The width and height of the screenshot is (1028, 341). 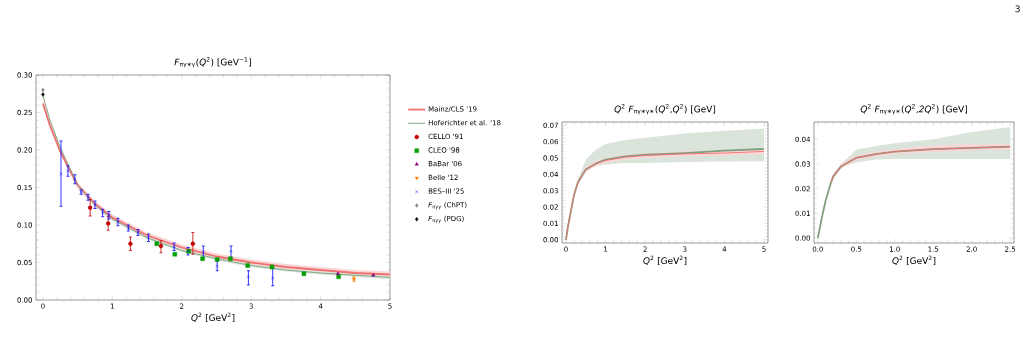 What do you see at coordinates (1017, 9) in the screenshot?
I see `text: 3` at bounding box center [1017, 9].